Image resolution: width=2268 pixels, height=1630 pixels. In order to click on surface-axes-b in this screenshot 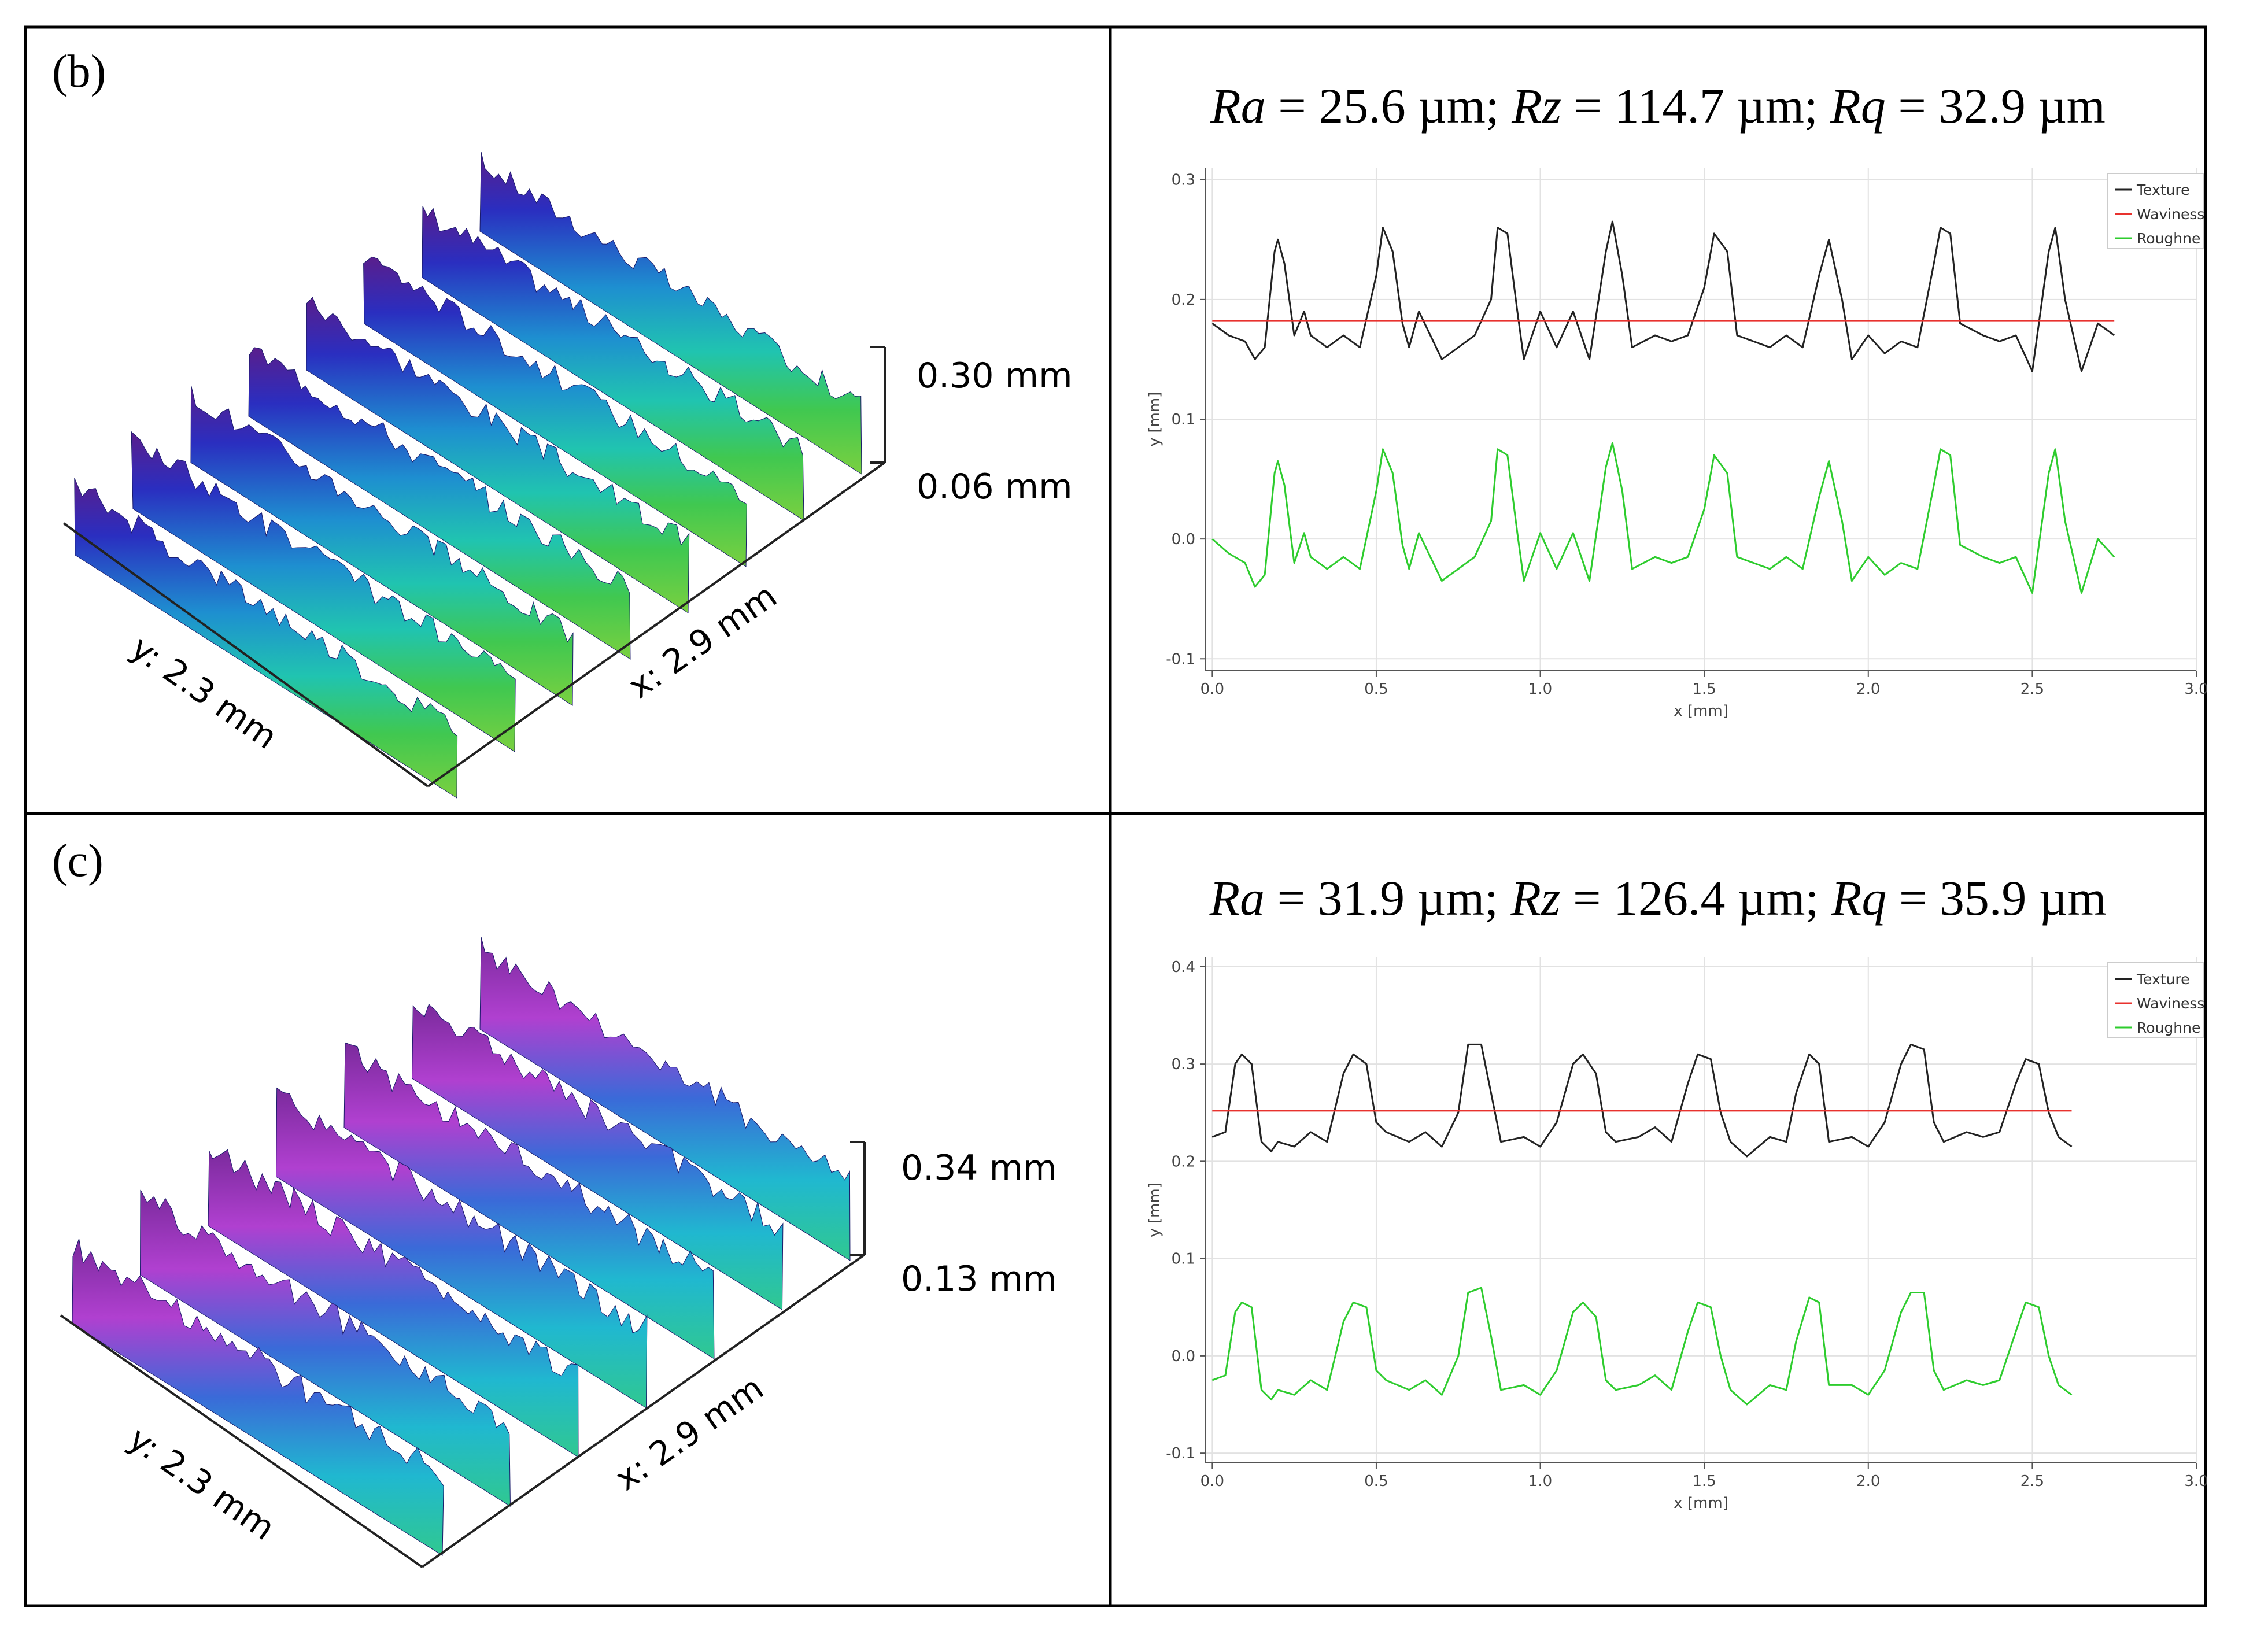, I will do `click(474, 567)`.